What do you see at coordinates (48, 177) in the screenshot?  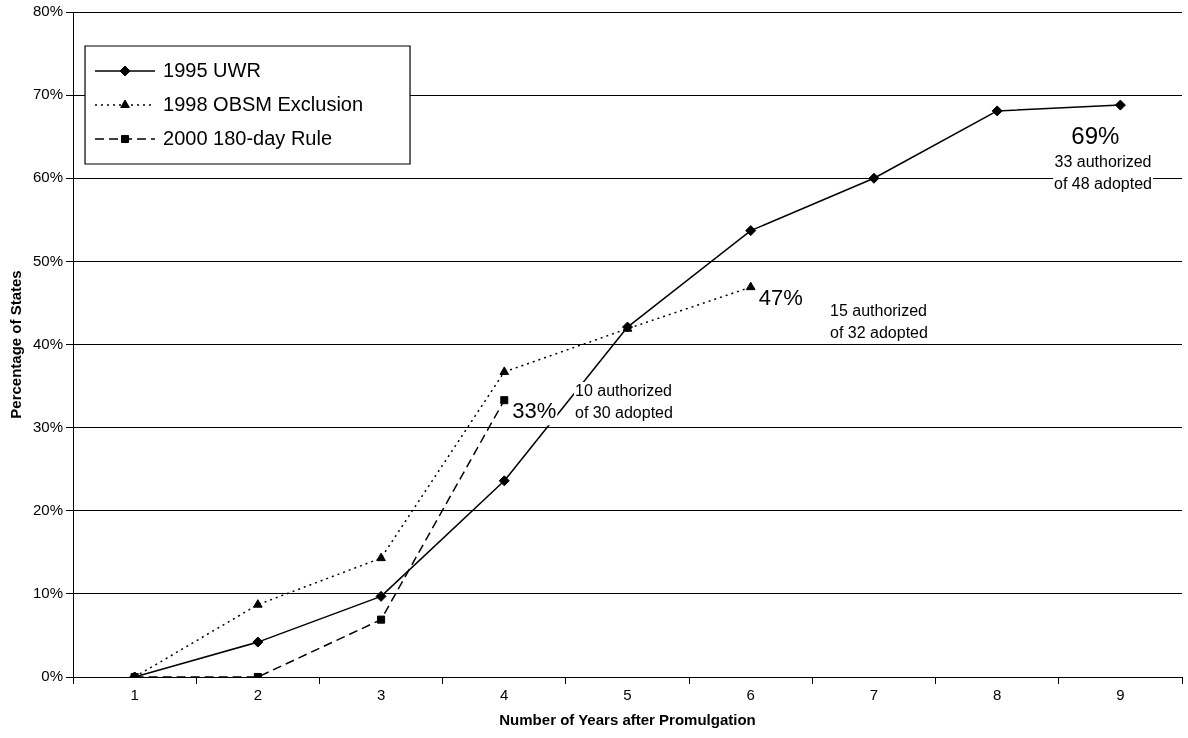 I see `y-tick-label: 60%` at bounding box center [48, 177].